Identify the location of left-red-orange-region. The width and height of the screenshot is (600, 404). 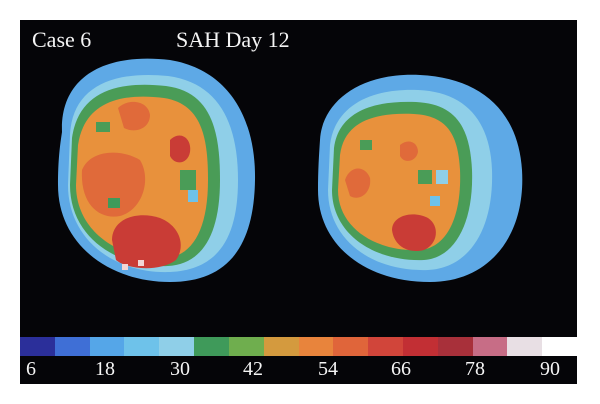
(113, 184).